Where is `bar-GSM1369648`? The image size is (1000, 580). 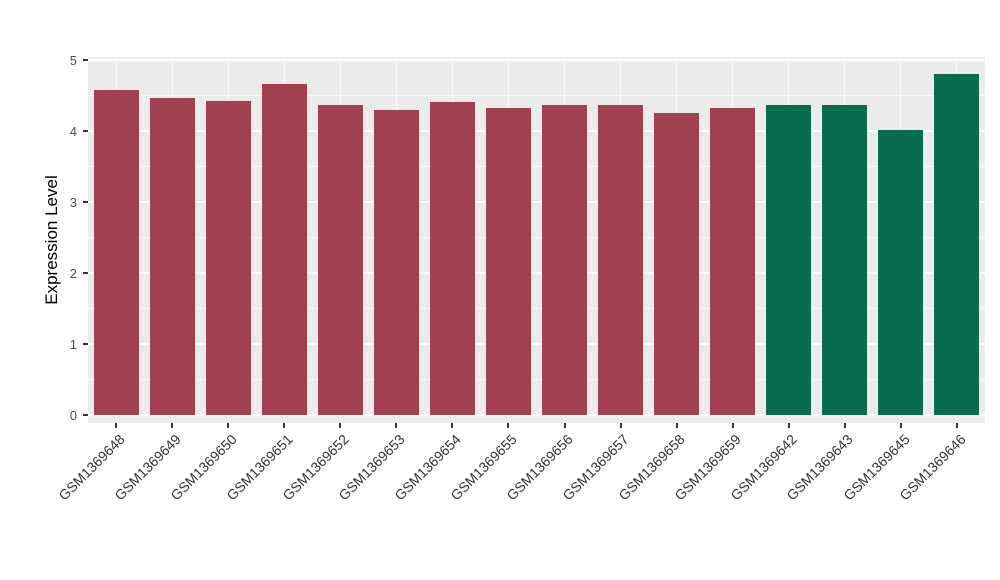
bar-GSM1369648 is located at coordinates (116, 252).